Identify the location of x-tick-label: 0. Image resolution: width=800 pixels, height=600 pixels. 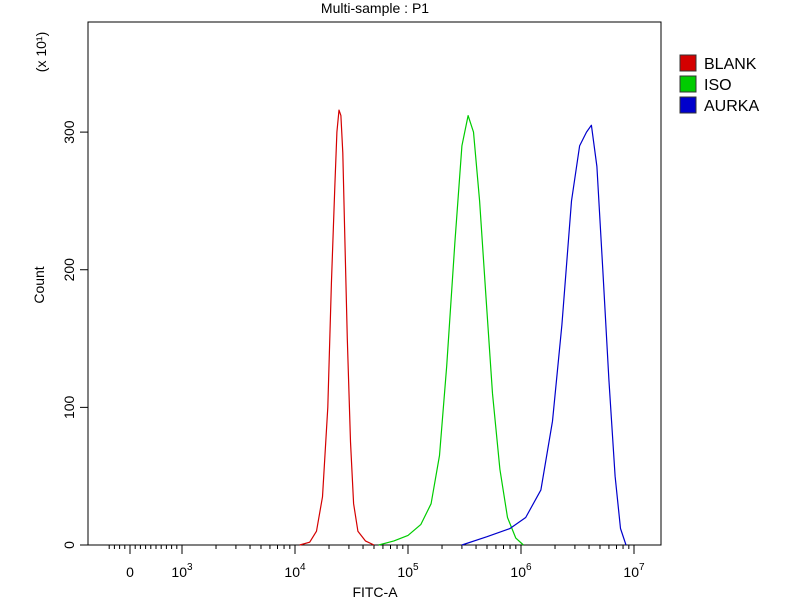
(130, 572).